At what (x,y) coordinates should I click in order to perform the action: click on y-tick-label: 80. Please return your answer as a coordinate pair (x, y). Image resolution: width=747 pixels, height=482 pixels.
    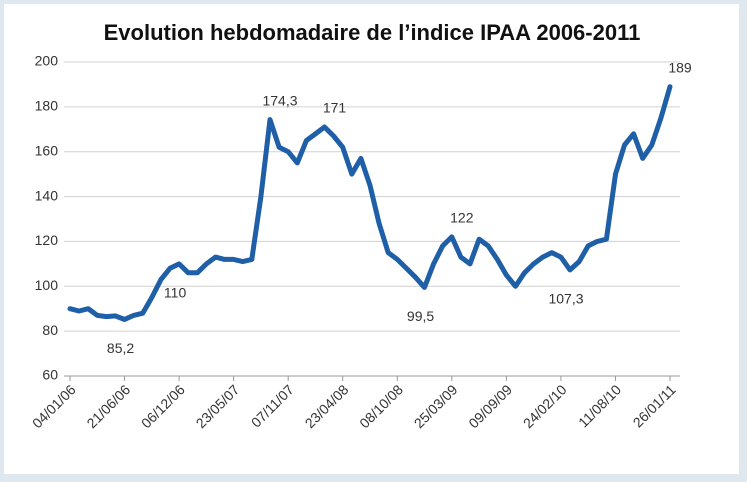
    Looking at the image, I should click on (50, 330).